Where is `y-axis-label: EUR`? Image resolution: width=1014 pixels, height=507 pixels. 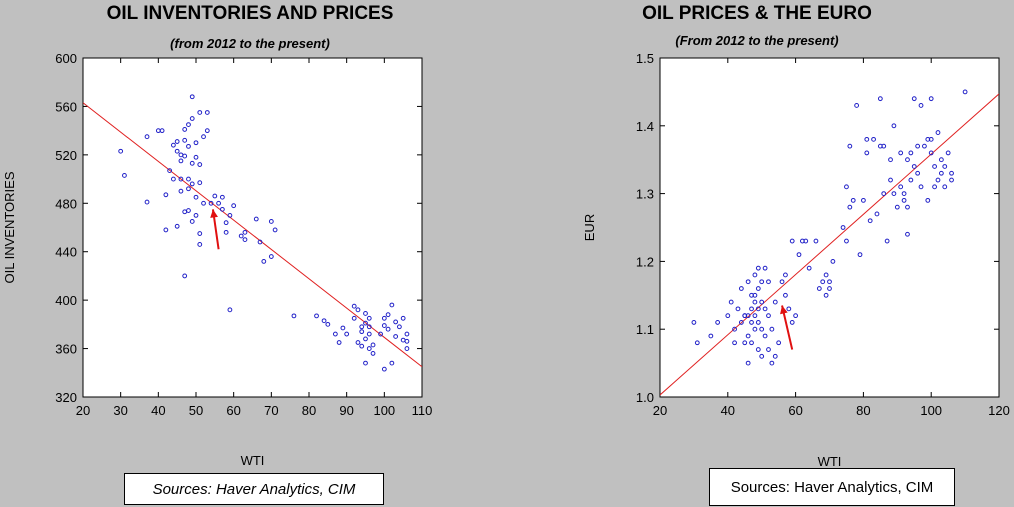
y-axis-label: EUR is located at coordinates (589, 227).